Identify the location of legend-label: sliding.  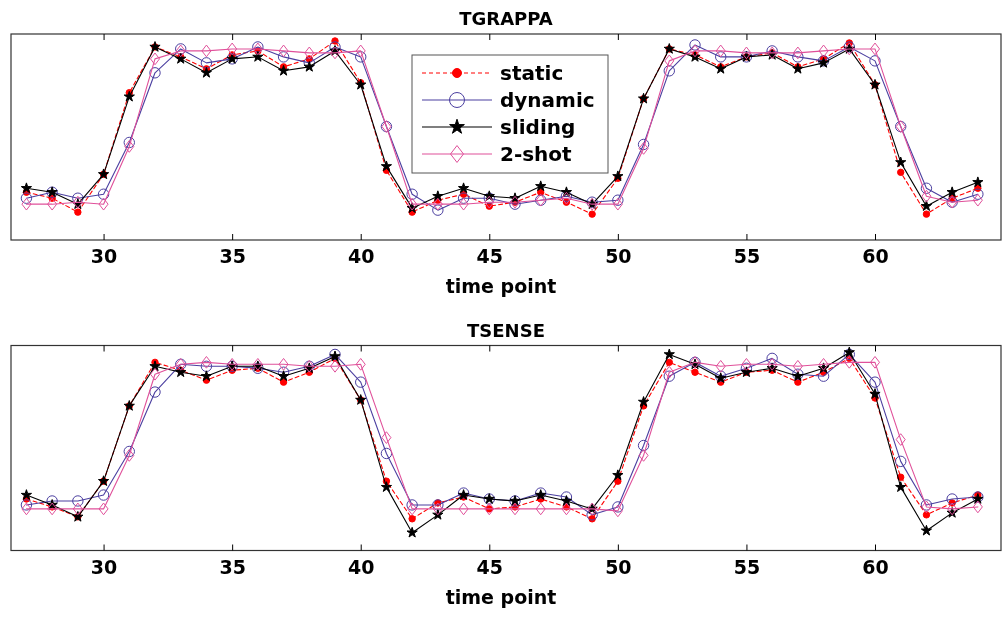
(538, 127).